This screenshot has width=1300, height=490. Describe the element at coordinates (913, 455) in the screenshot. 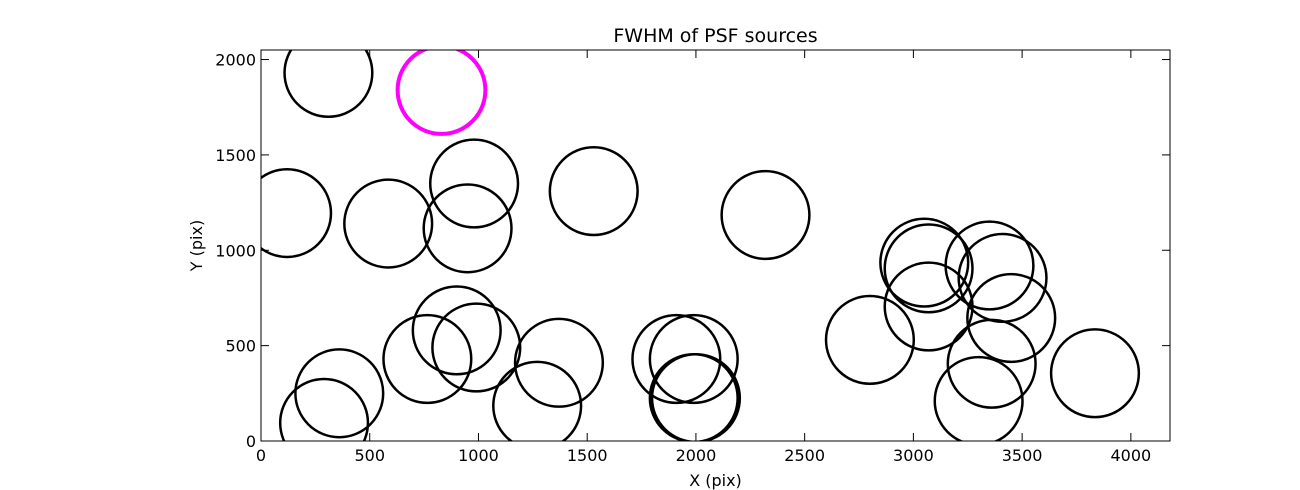

I see `x-tick-label: 3000` at that location.